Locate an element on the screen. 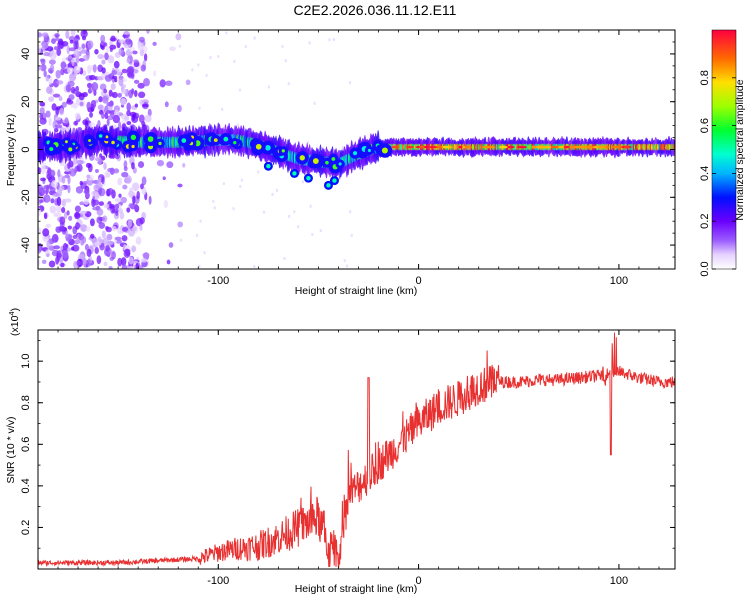  snr-y-tick-label: 1.0 is located at coordinates (26, 361).